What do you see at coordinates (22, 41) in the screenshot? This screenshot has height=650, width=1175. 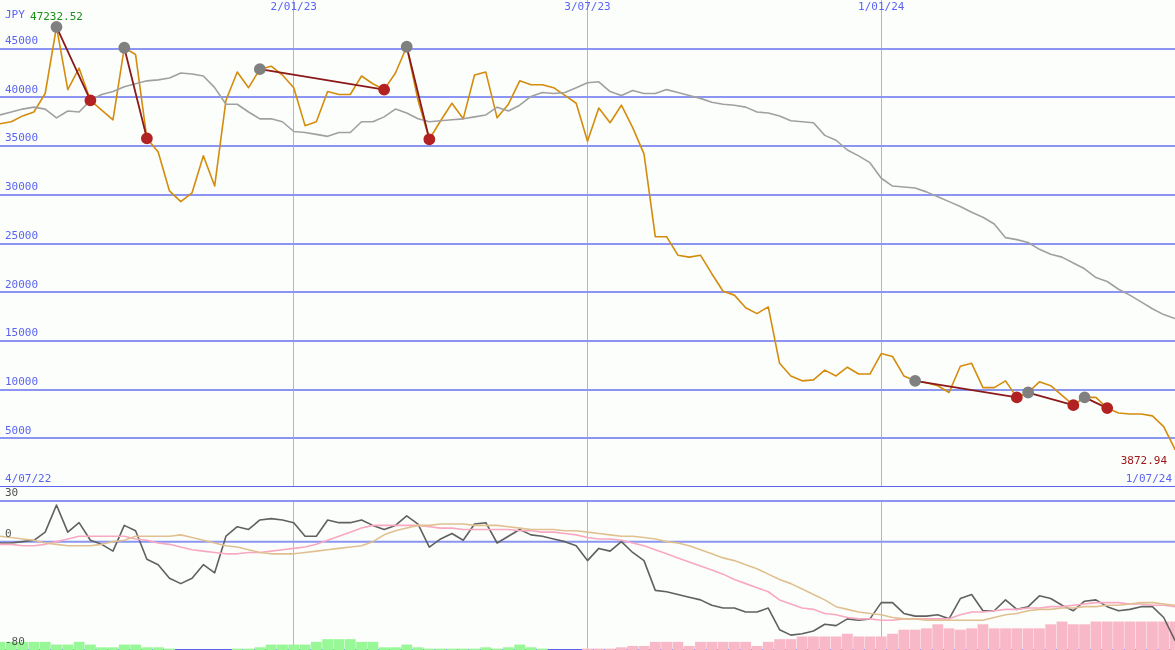 I see `y-tick-label: 45000` at bounding box center [22, 41].